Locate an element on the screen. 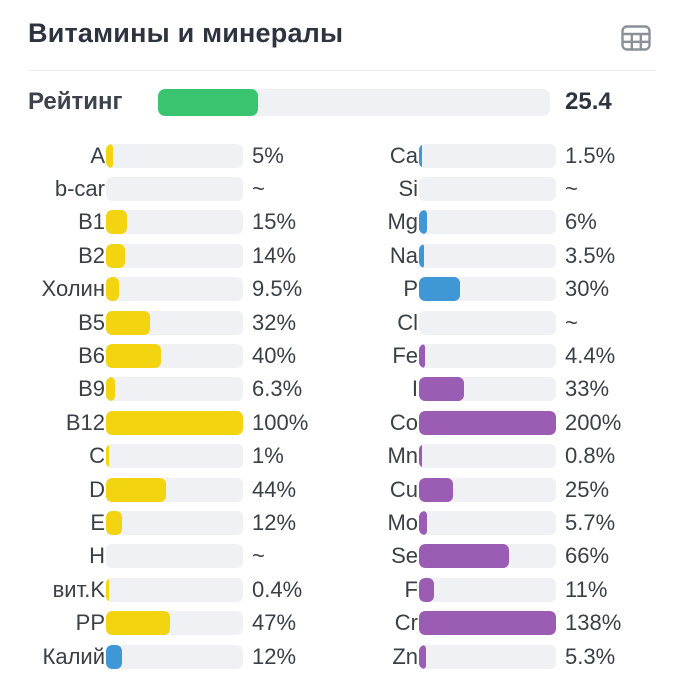 Image resolution: width=680 pixels, height=674 pixels. nutrient-row: D 44% is located at coordinates (186, 489).